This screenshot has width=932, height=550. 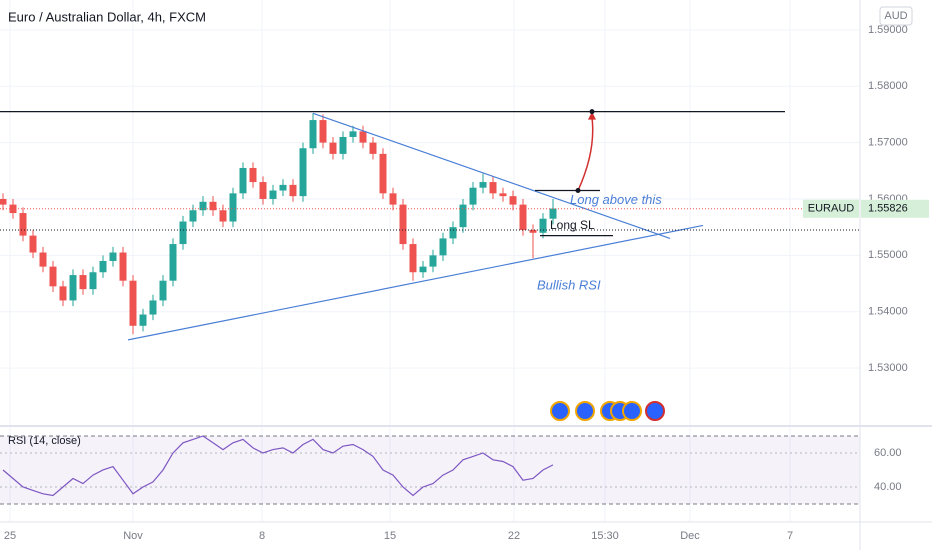 I want to click on x-tick-label: 15:30, so click(x=605, y=536).